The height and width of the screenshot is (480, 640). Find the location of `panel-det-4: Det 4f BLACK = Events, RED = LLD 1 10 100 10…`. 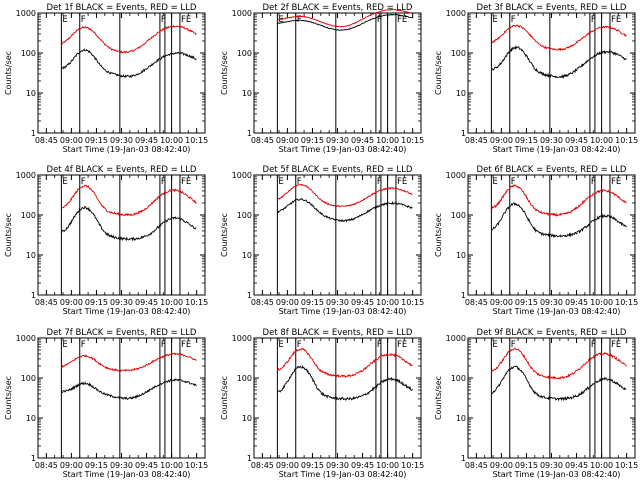

panel-det-4: Det 4f BLACK = Events, RED = LLD 1 10 100 10… is located at coordinates (106, 240).